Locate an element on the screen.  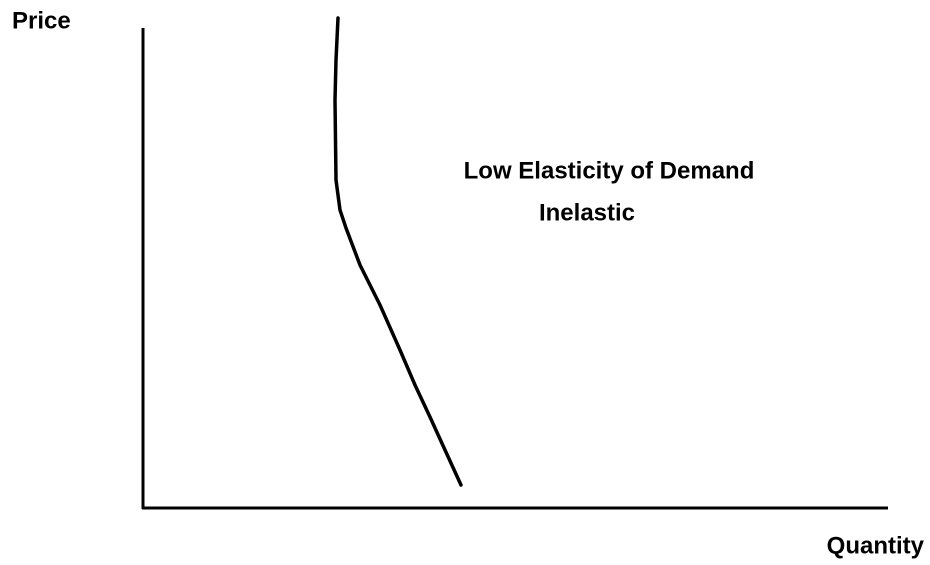
y-axis-label: Price is located at coordinates (41, 20).